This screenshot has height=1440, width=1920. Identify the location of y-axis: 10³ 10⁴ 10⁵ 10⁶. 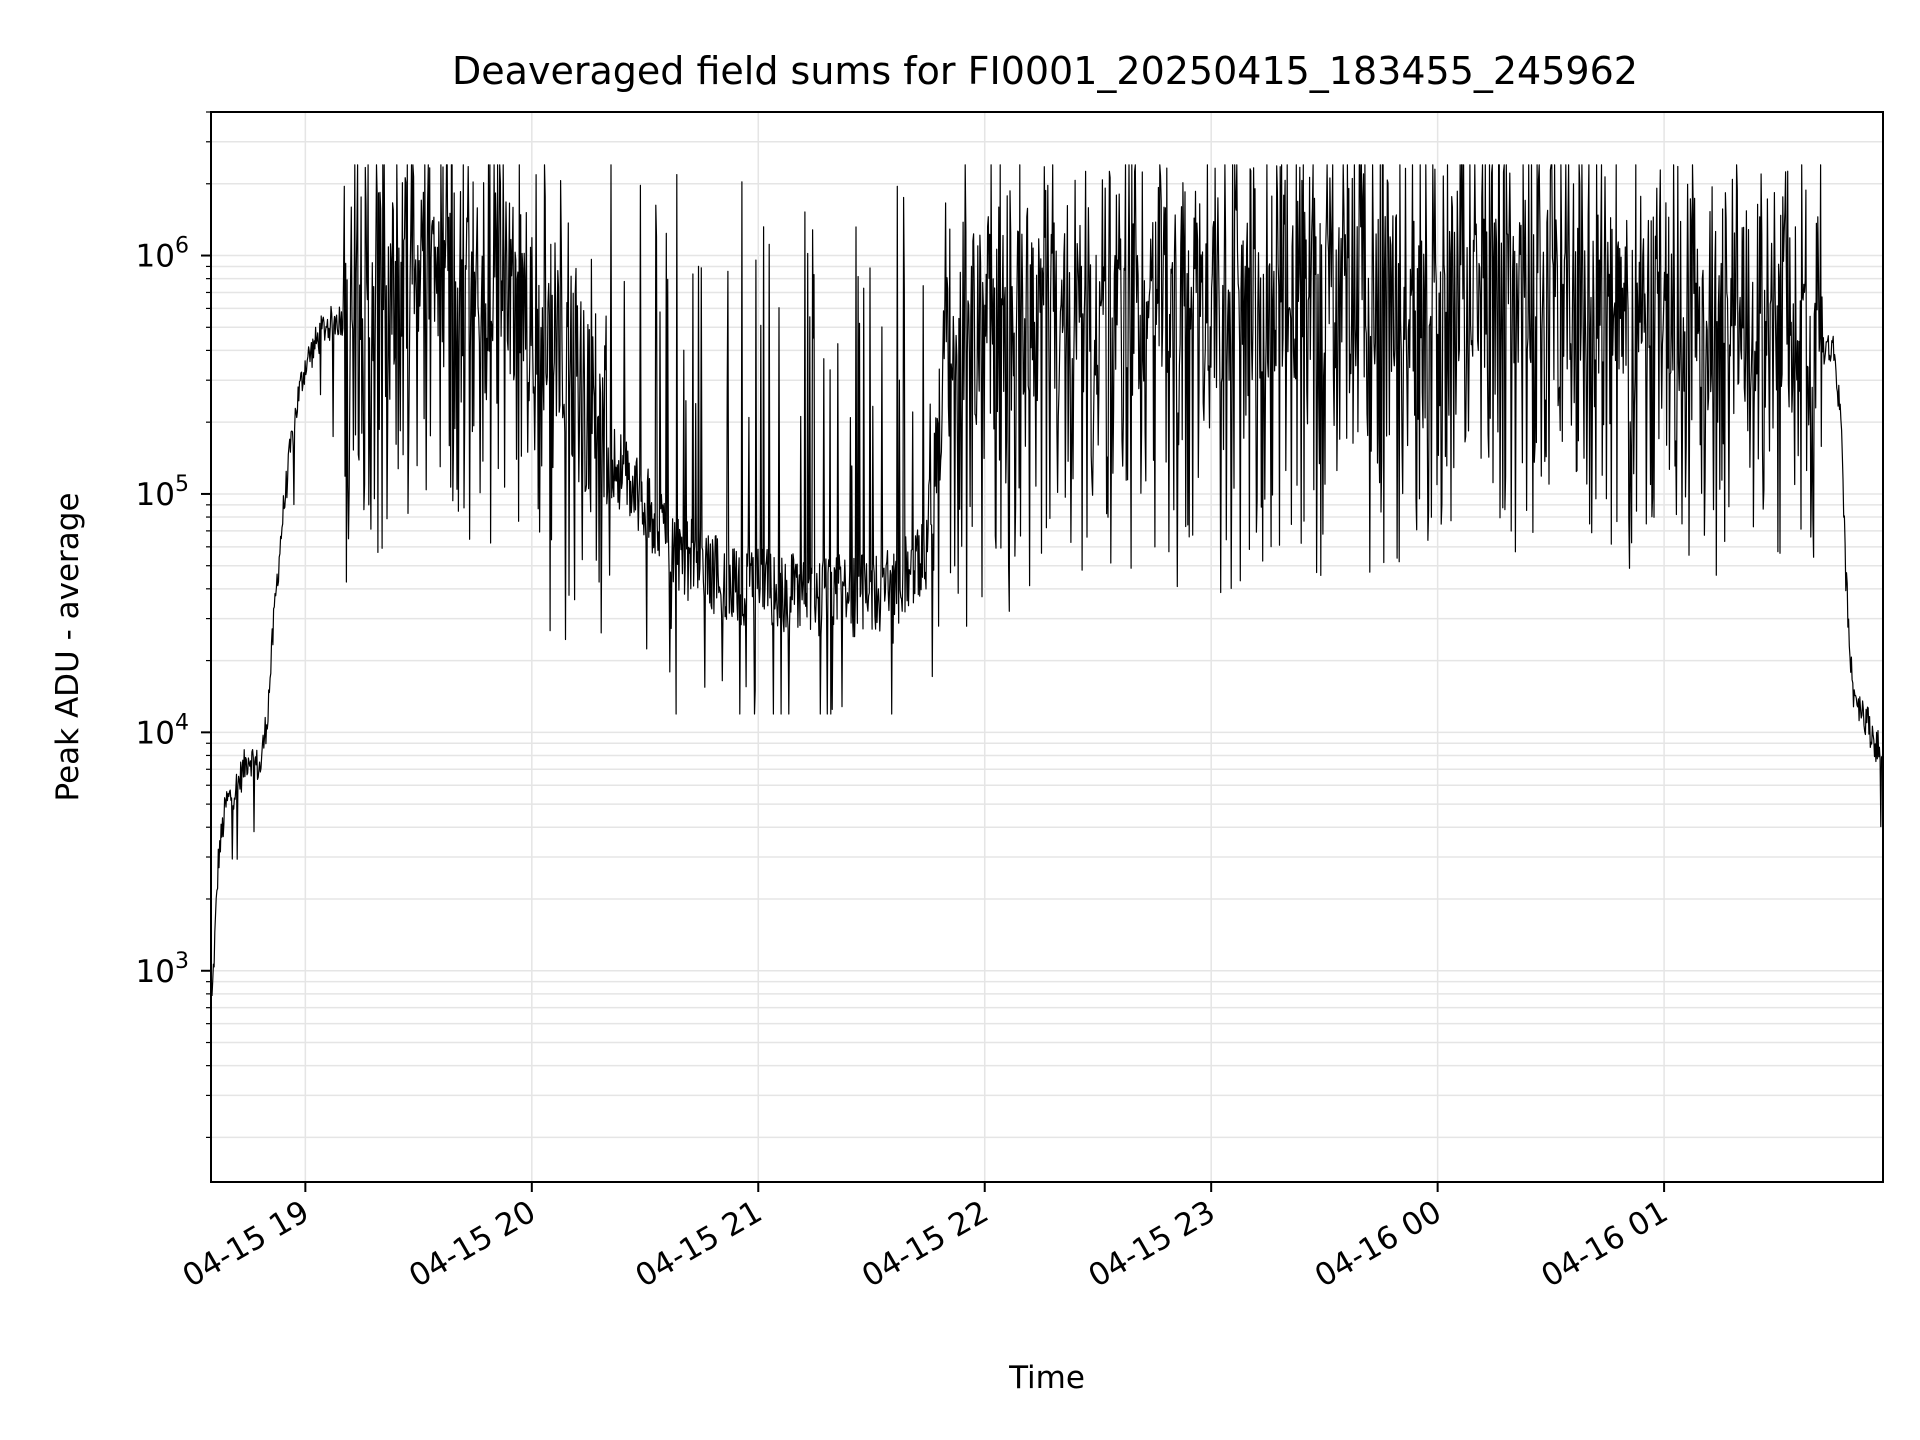
(173, 624).